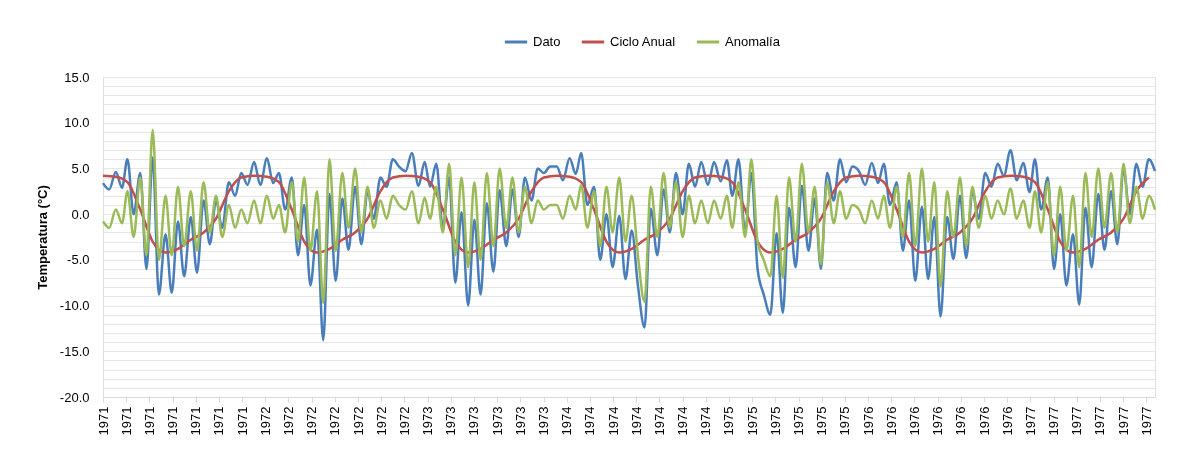 The image size is (1187, 466). I want to click on legend-label: Anomalía, so click(753, 41).